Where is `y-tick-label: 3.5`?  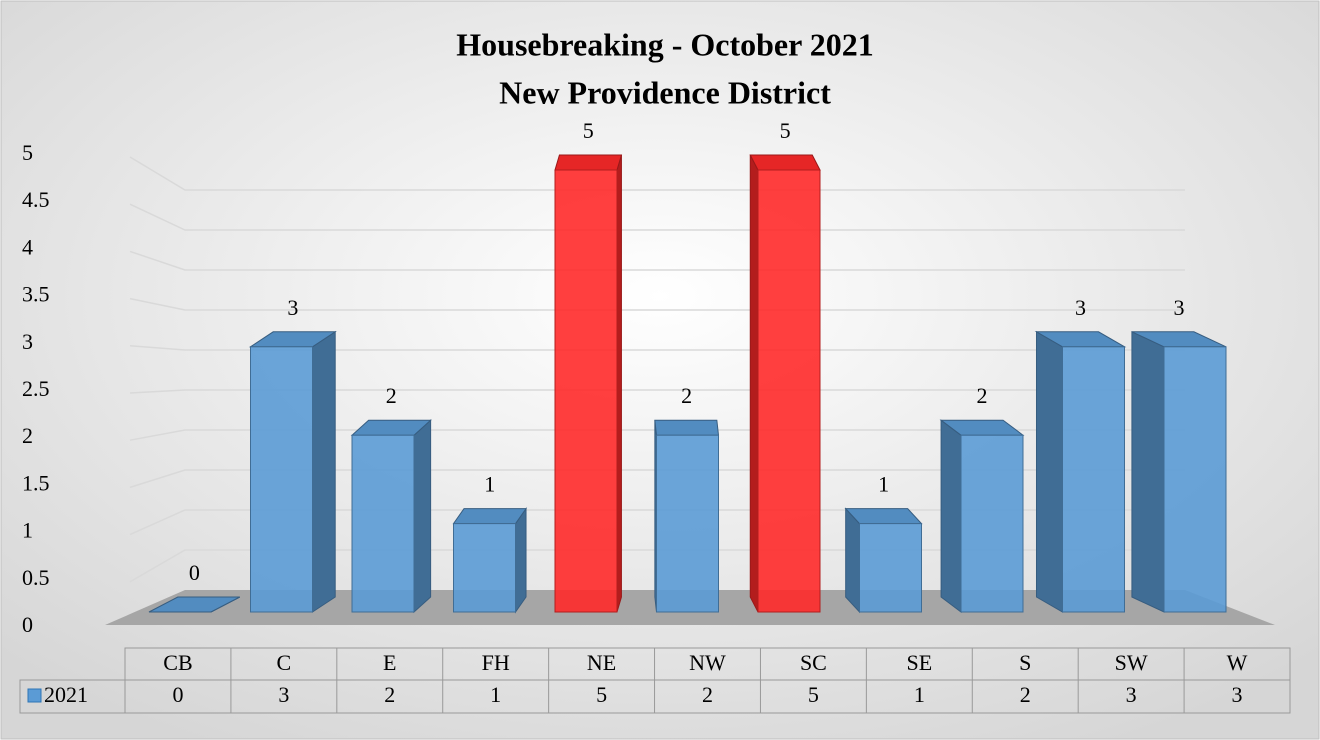 y-tick-label: 3.5 is located at coordinates (36, 294).